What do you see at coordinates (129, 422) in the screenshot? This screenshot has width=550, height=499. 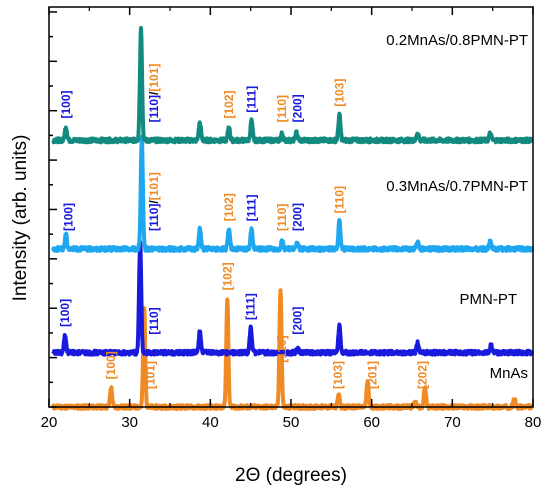 I see `x-tick-label: 30` at bounding box center [129, 422].